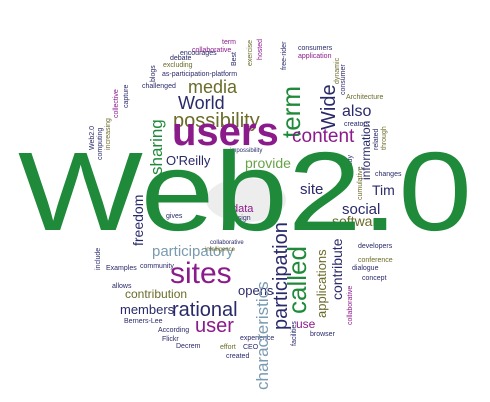  I want to click on word-capture: capture, so click(126, 96).